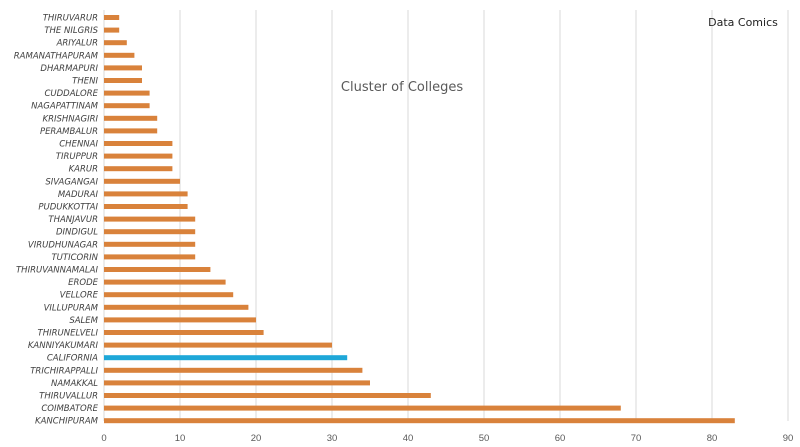  Describe the element at coordinates (123, 80) in the screenshot. I see `bar-theni` at that location.